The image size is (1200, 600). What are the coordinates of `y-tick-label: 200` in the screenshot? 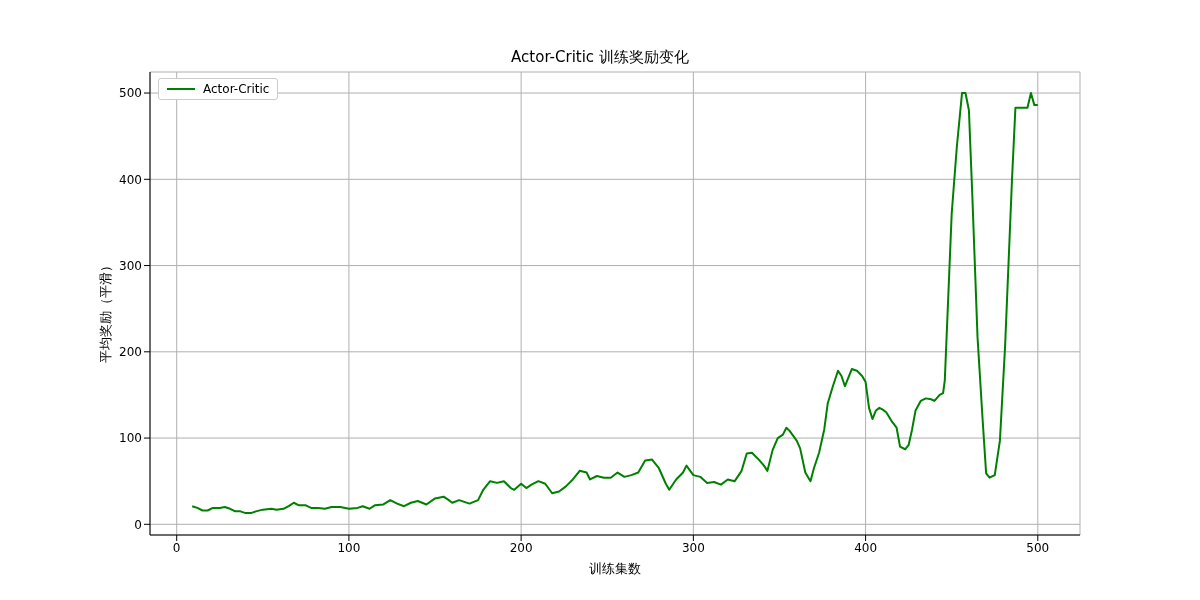 It's located at (130, 352).